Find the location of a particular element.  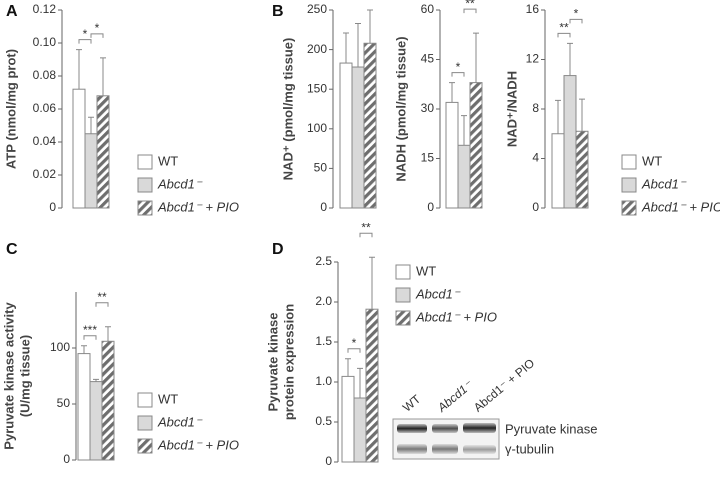

y-tick-label: 0.5 is located at coordinates (323, 421).